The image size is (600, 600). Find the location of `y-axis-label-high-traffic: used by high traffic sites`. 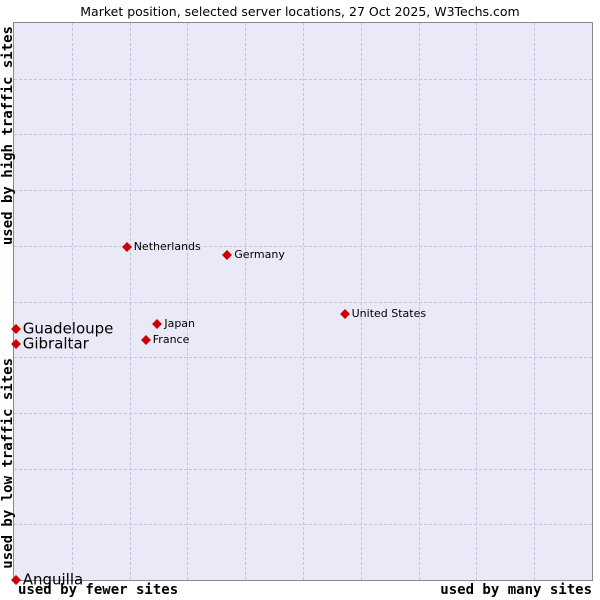

y-axis-label-high-traffic: used by high traffic sites is located at coordinates (8, 136).